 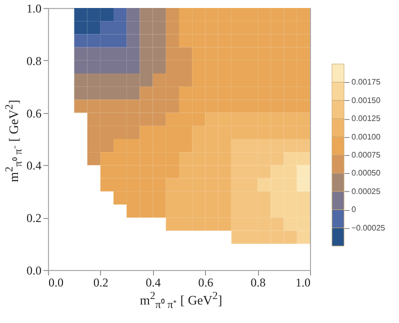 I want to click on x-tick-label: 0.4, so click(x=153, y=283).